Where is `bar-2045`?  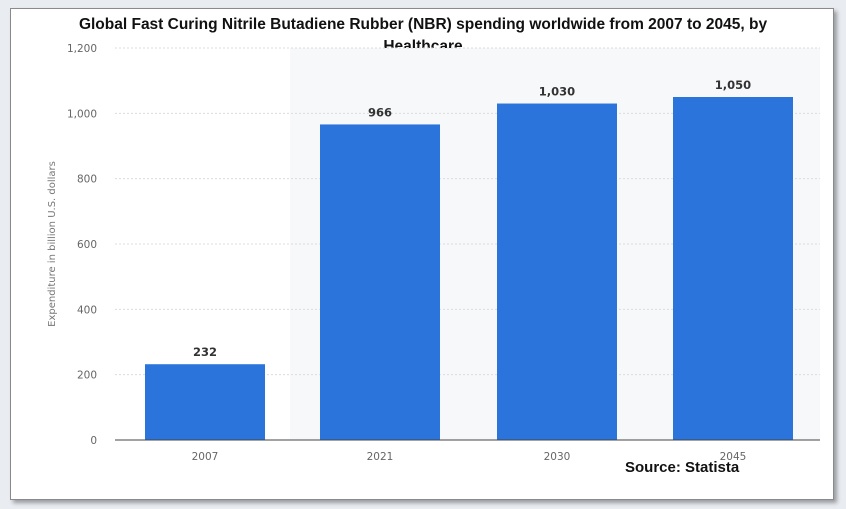 bar-2045 is located at coordinates (733, 268).